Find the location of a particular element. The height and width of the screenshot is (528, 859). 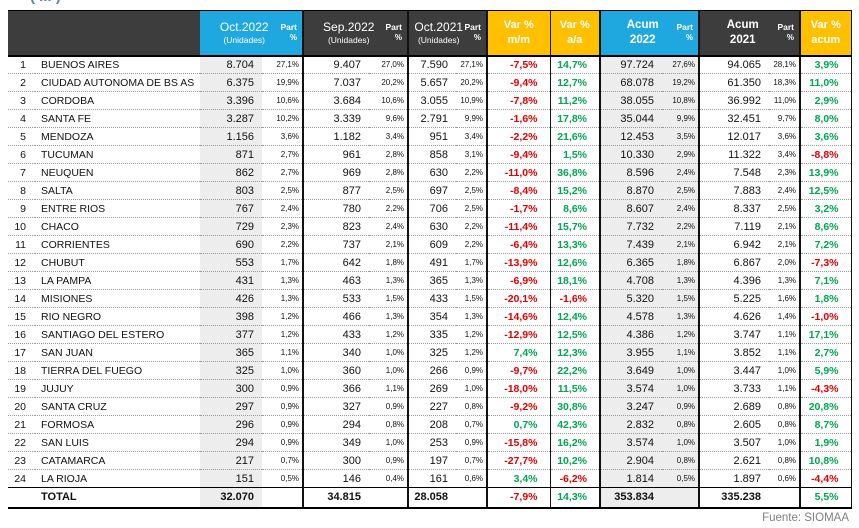

cell-acum2021-part: 1,6% is located at coordinates (784, 298).